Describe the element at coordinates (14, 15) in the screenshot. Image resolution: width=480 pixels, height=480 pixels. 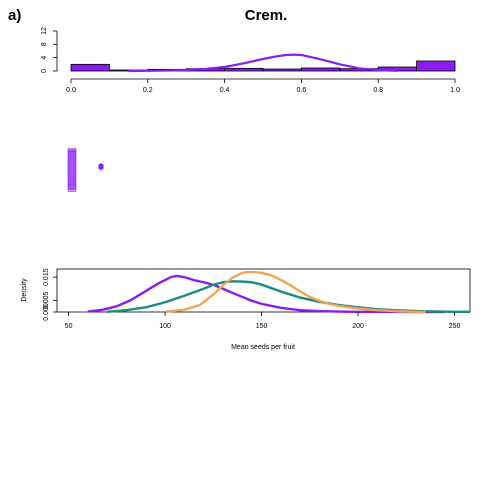
I see `panel-label: a)` at that location.